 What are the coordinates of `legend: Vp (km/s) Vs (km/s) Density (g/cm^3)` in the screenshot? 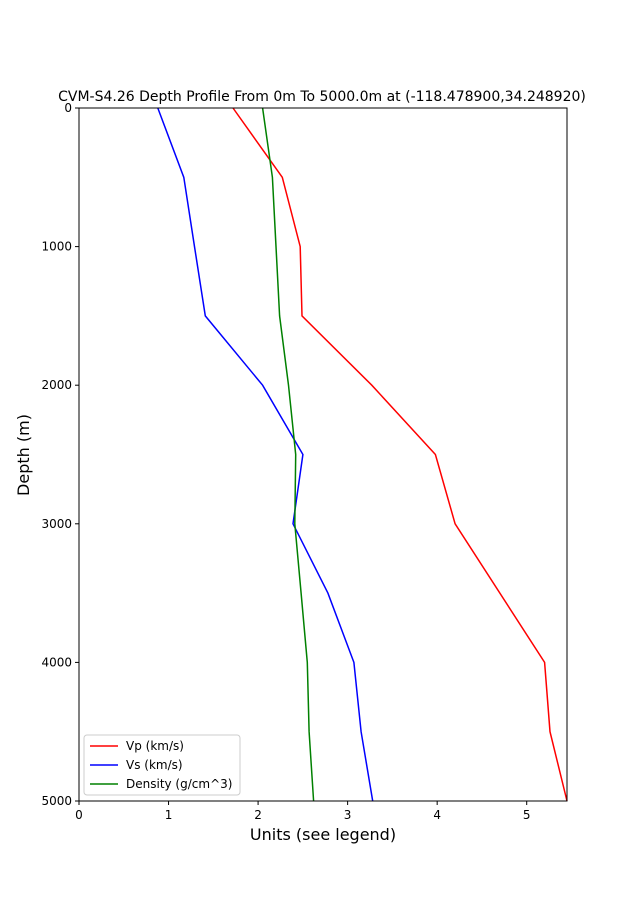 It's located at (162, 765).